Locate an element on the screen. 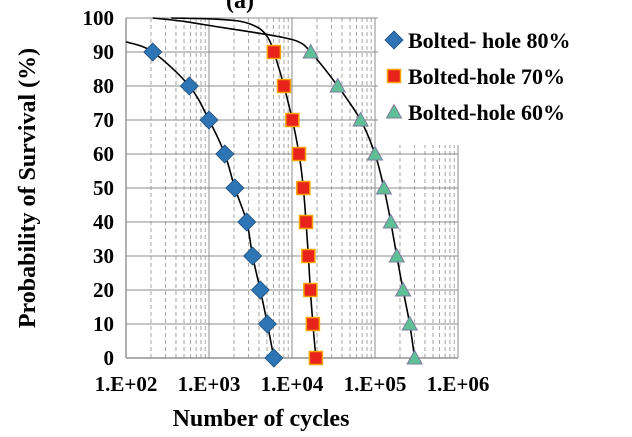  legend-label: Bolted-hole 60% is located at coordinates (486, 112).